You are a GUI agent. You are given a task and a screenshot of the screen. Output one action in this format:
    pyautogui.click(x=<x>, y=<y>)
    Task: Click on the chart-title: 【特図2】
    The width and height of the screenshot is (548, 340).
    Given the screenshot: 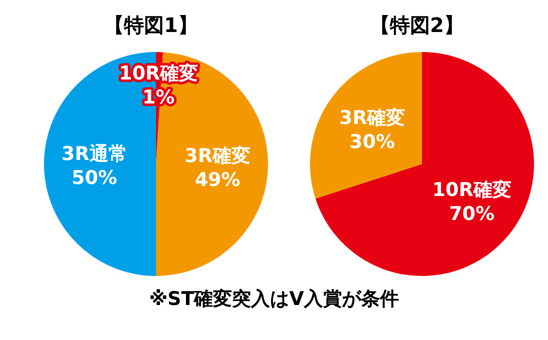 What is the action you would take?
    pyautogui.click(x=417, y=25)
    